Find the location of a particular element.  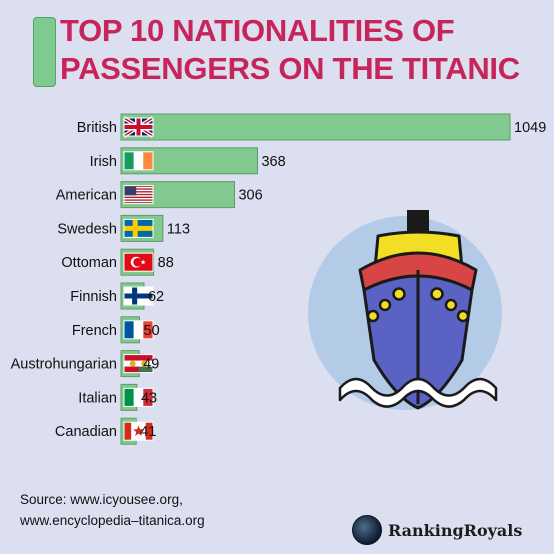

bar-group: Ottoman 88 is located at coordinates (117, 262).